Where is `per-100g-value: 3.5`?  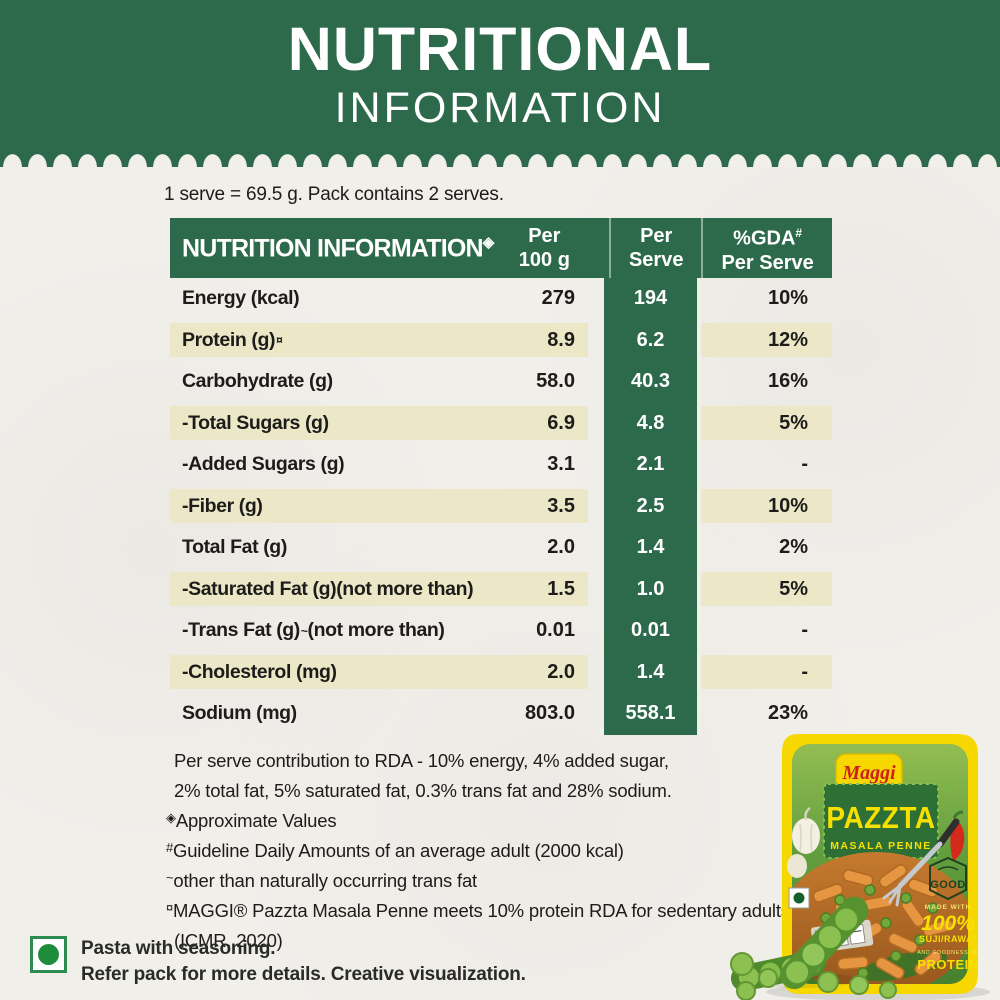
per-100g-value: 3.5 is located at coordinates (535, 506).